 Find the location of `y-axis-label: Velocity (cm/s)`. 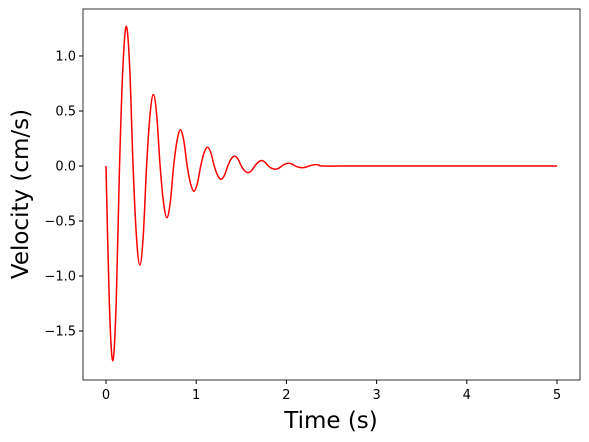

y-axis-label: Velocity (cm/s) is located at coordinates (21, 194).